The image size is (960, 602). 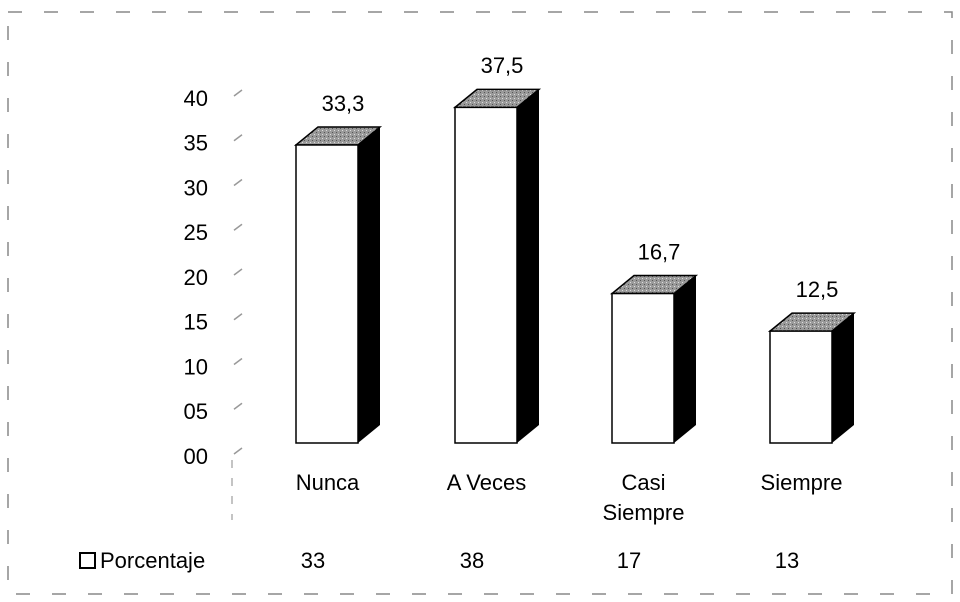 I want to click on y-tick-label: 20, so click(x=196, y=277).